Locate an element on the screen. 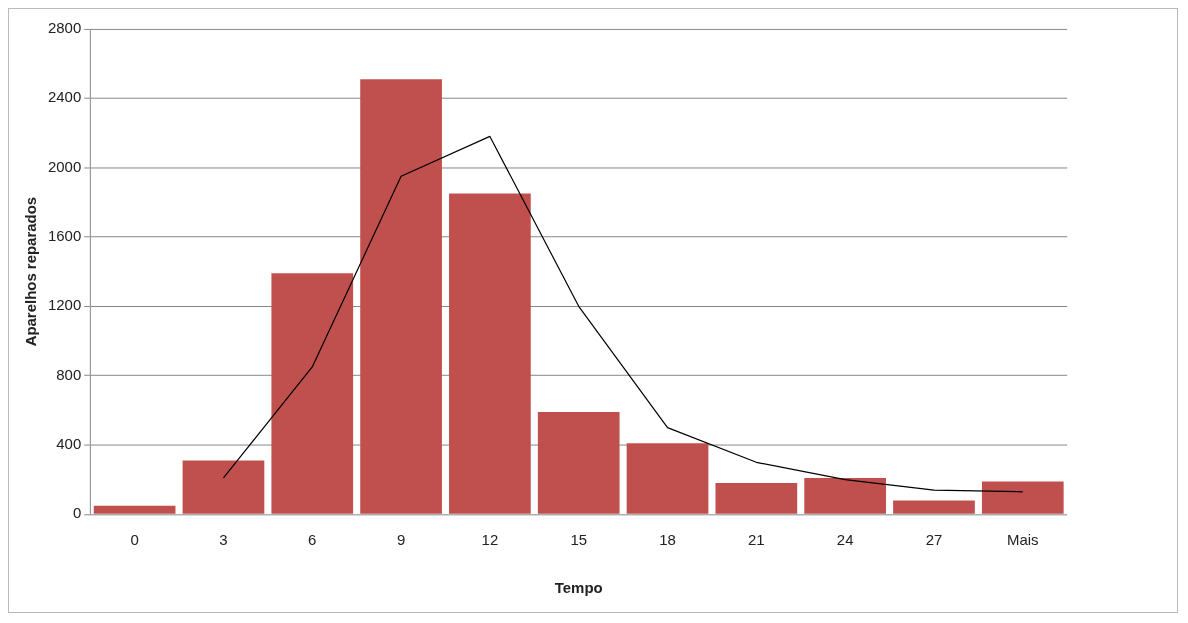 The width and height of the screenshot is (1188, 623). x-tick-label: Mais is located at coordinates (1022, 540).